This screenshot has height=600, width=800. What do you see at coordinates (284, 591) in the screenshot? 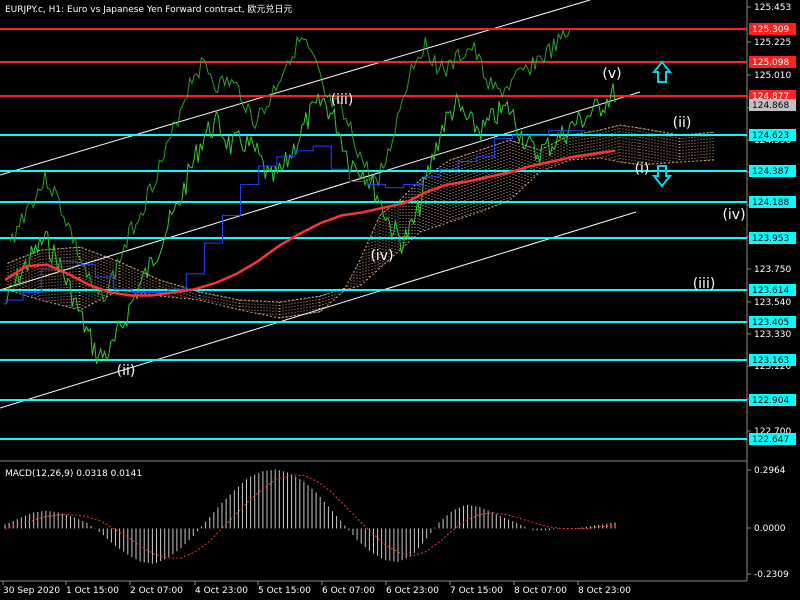
I see `x-tick-label: 5 Oct 15:00` at bounding box center [284, 591].